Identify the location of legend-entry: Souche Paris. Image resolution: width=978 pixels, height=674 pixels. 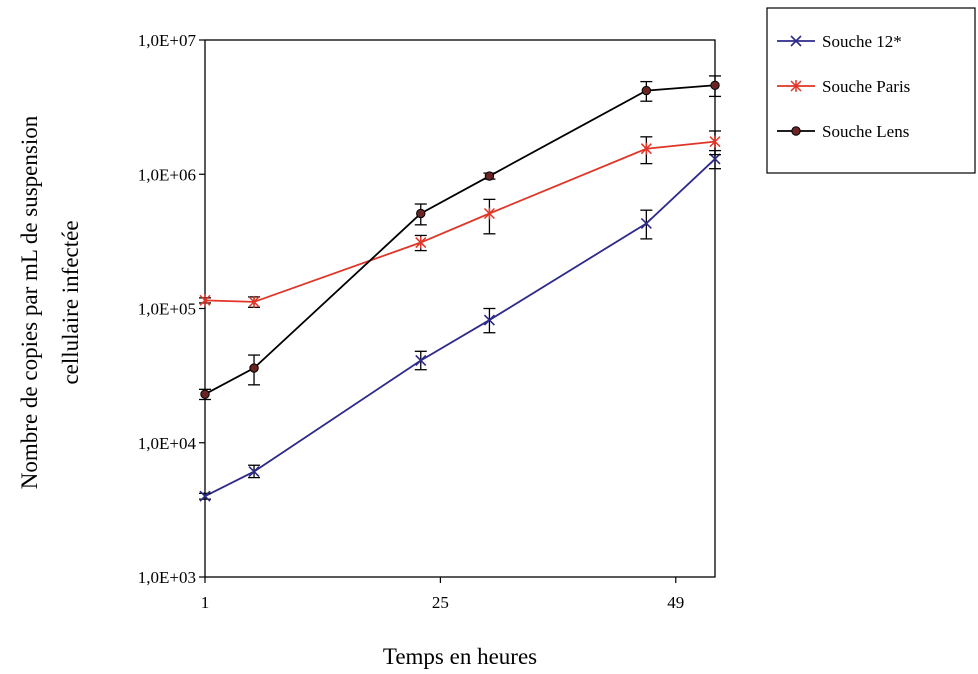
(843, 86).